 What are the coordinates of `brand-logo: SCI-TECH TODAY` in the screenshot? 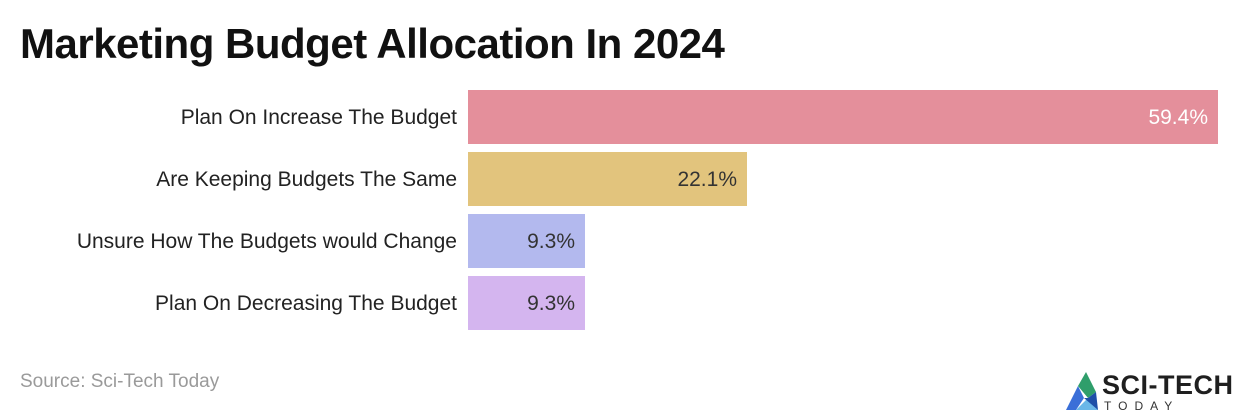 It's located at (1151, 391).